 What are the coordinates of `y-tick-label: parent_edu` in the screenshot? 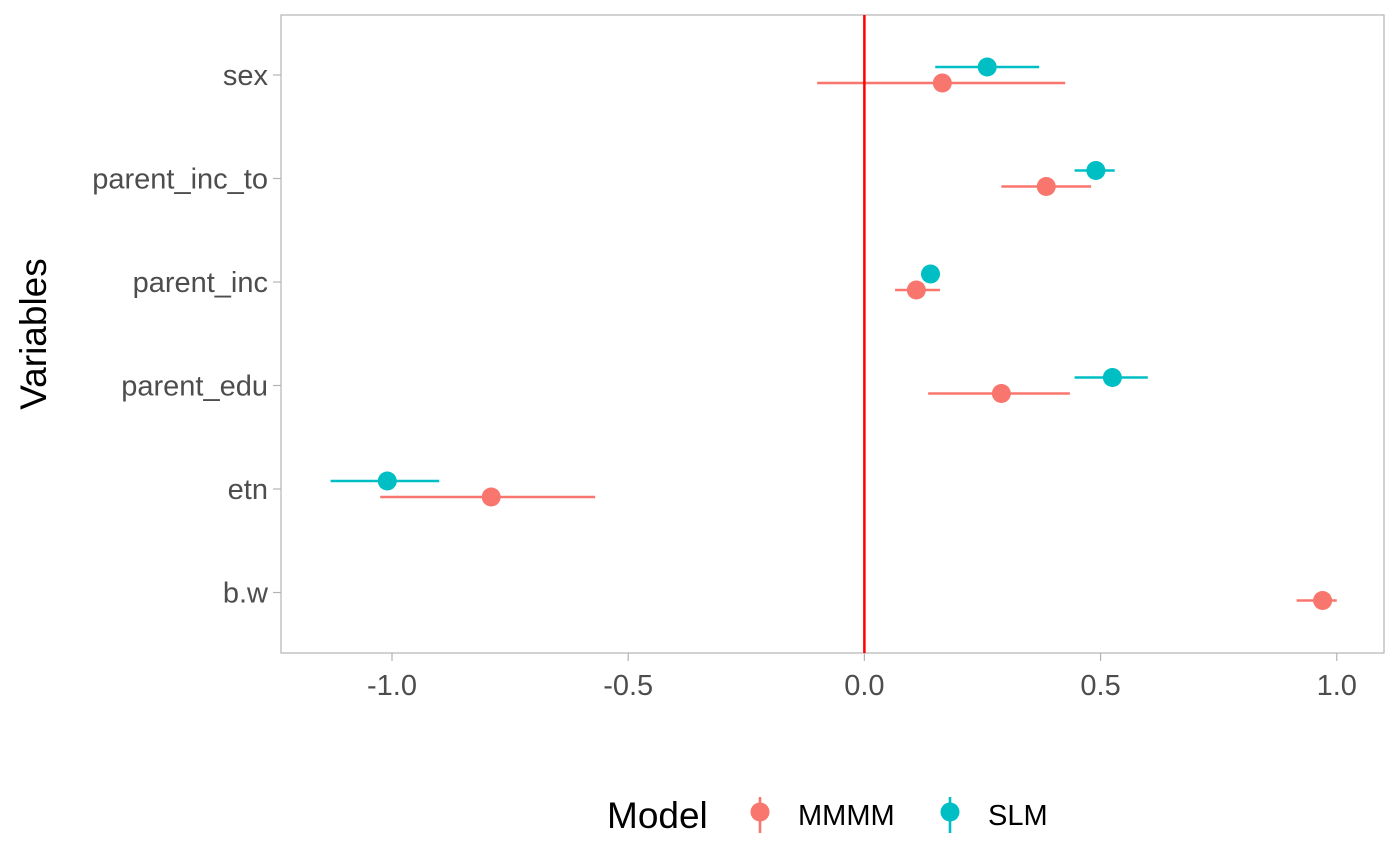 It's located at (194, 387).